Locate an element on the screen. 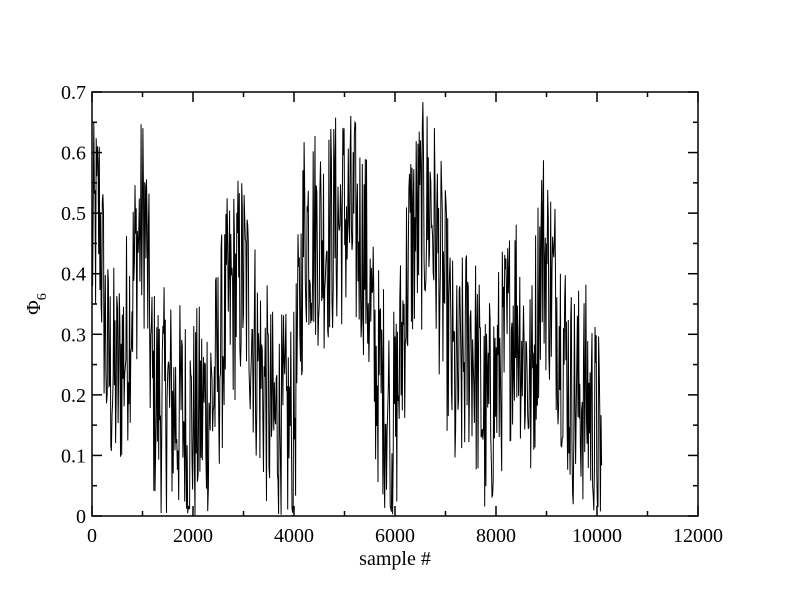 The image size is (792, 607). x-tick-label: 10000 is located at coordinates (597, 536).